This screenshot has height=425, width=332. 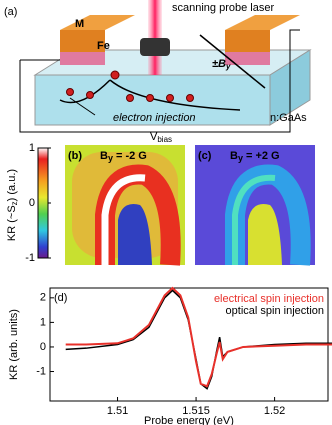 I want to click on field-label: ±By, so click(x=221, y=64).